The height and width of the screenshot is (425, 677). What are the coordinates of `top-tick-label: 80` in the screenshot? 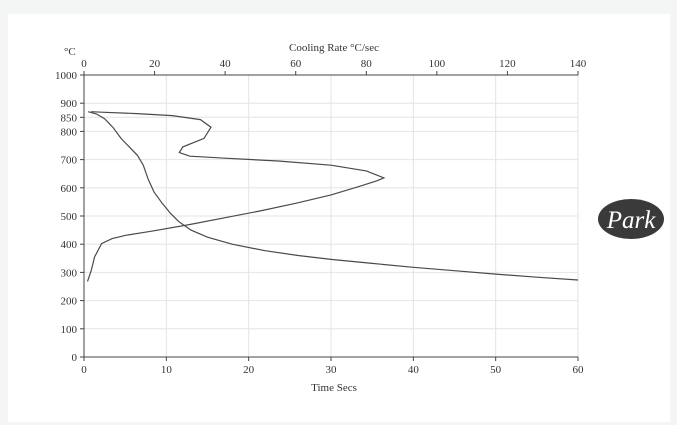 It's located at (367, 64).